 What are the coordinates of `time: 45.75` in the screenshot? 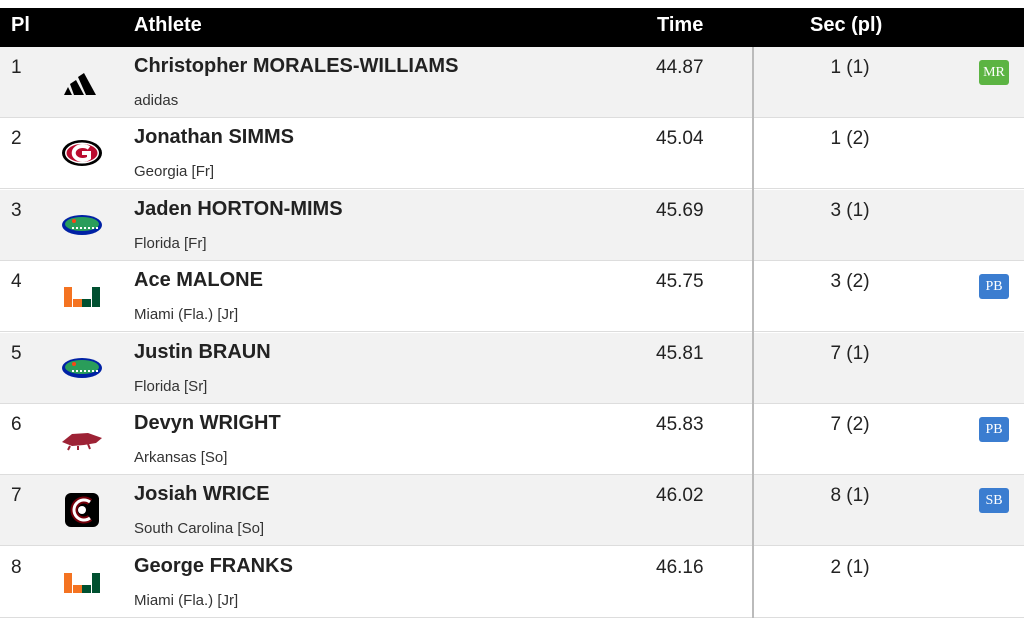 It's located at (680, 282).